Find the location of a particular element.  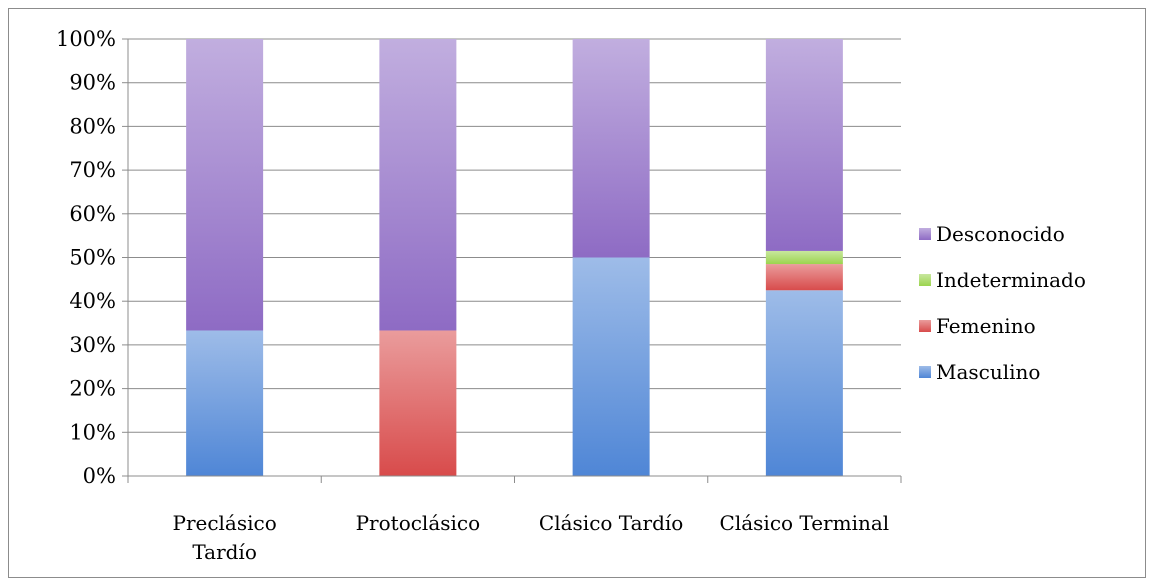

y-tick-labels: 0% 10% 20% 30% 40% 50% 60% 70% 80% 90% 100% is located at coordinates (86, 257).